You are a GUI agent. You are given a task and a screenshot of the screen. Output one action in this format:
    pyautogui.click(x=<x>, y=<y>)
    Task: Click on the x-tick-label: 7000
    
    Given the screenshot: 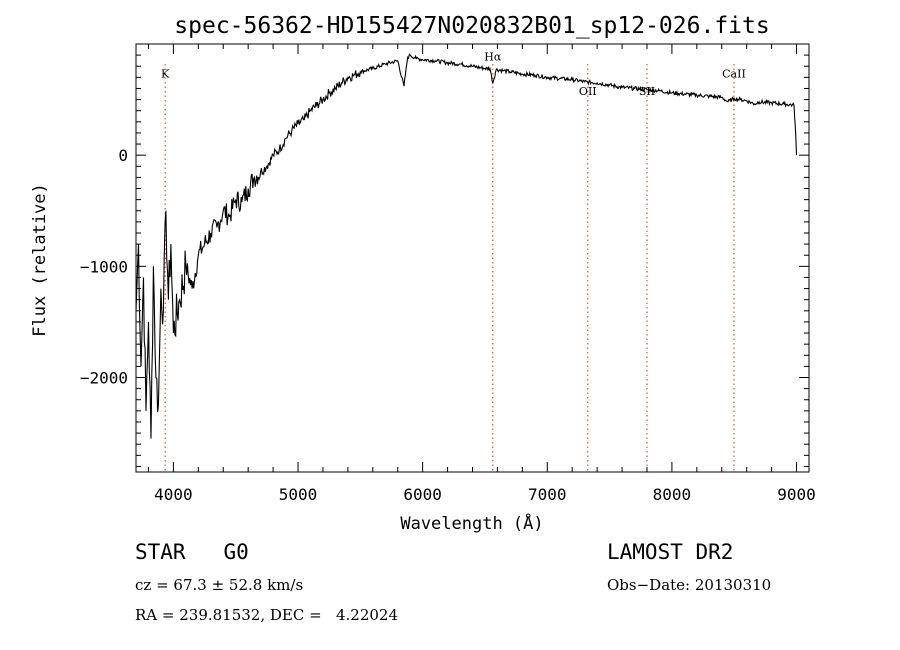 What is the action you would take?
    pyautogui.click(x=547, y=494)
    